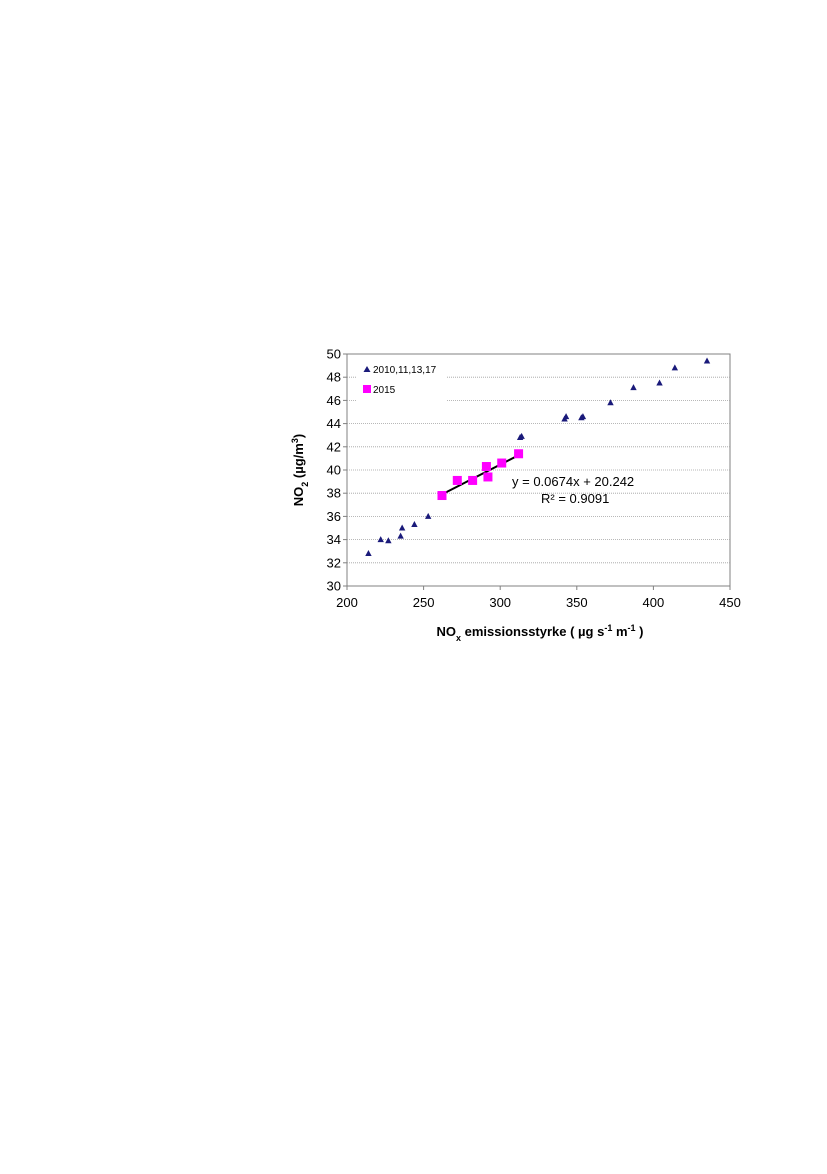  I want to click on x-tick-label: 450, so click(730, 602).